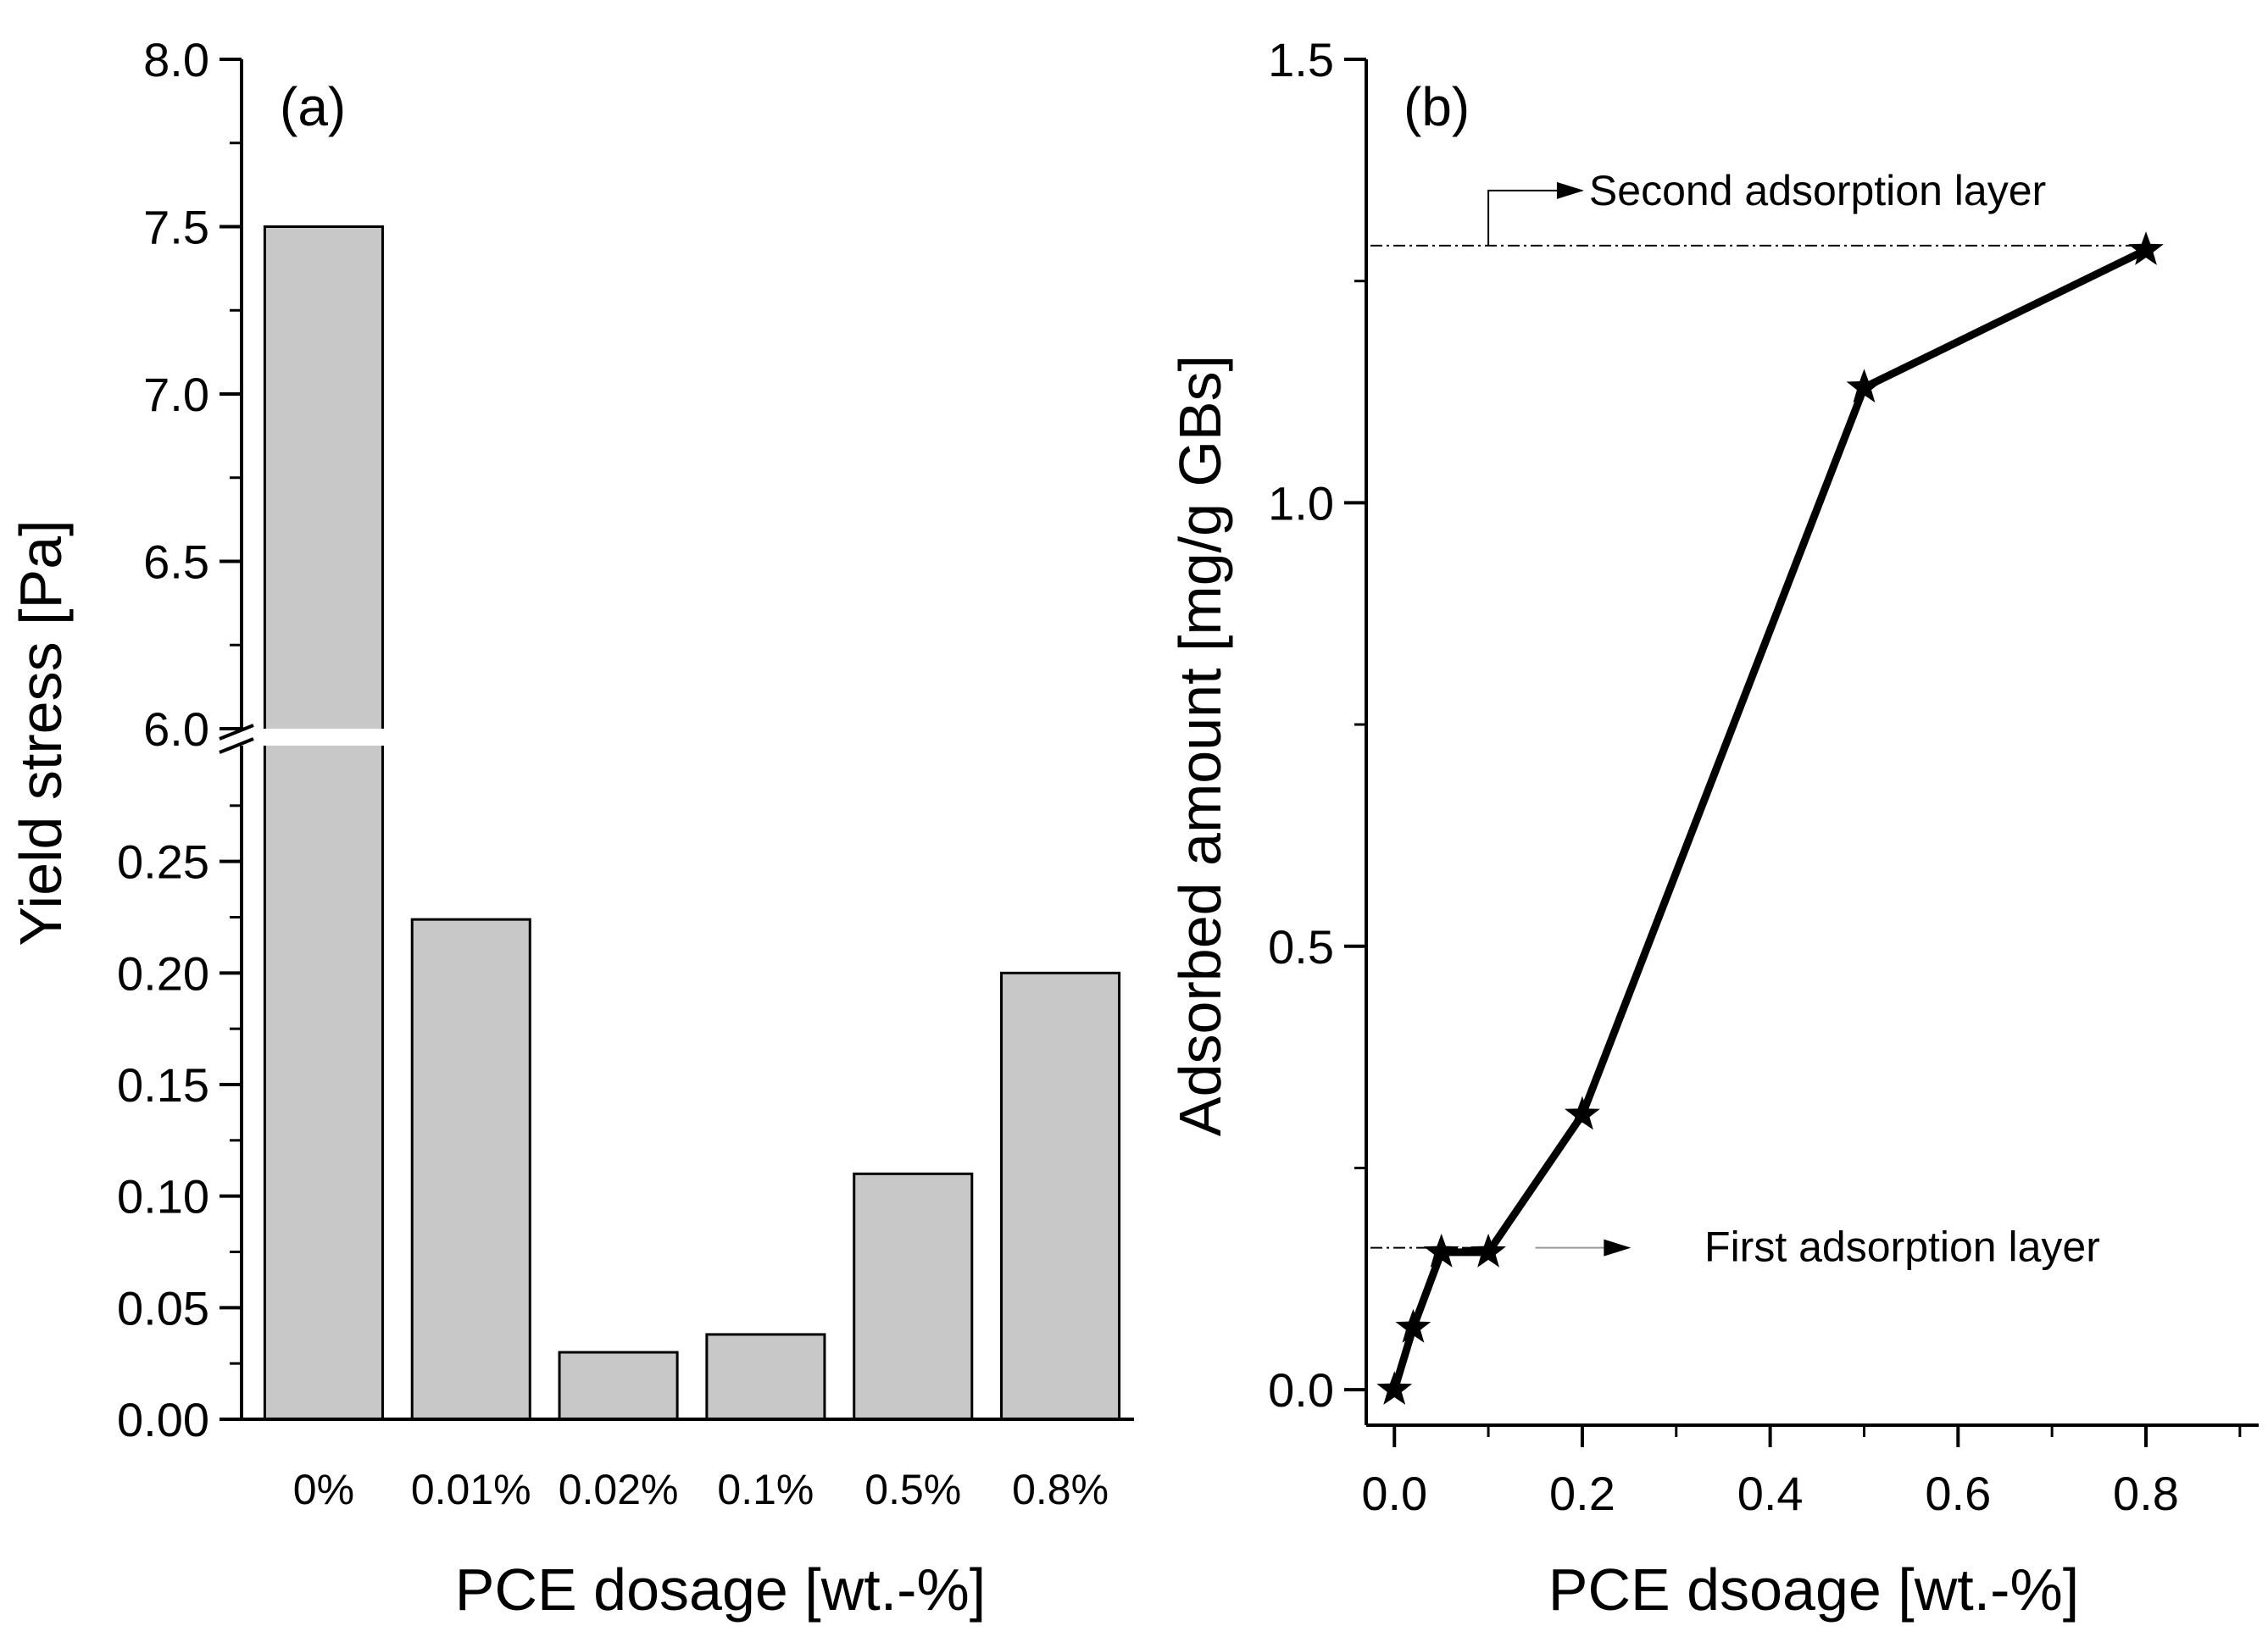 This screenshot has width=2268, height=1637. I want to click on y-tick-label: 0.00, so click(163, 1420).